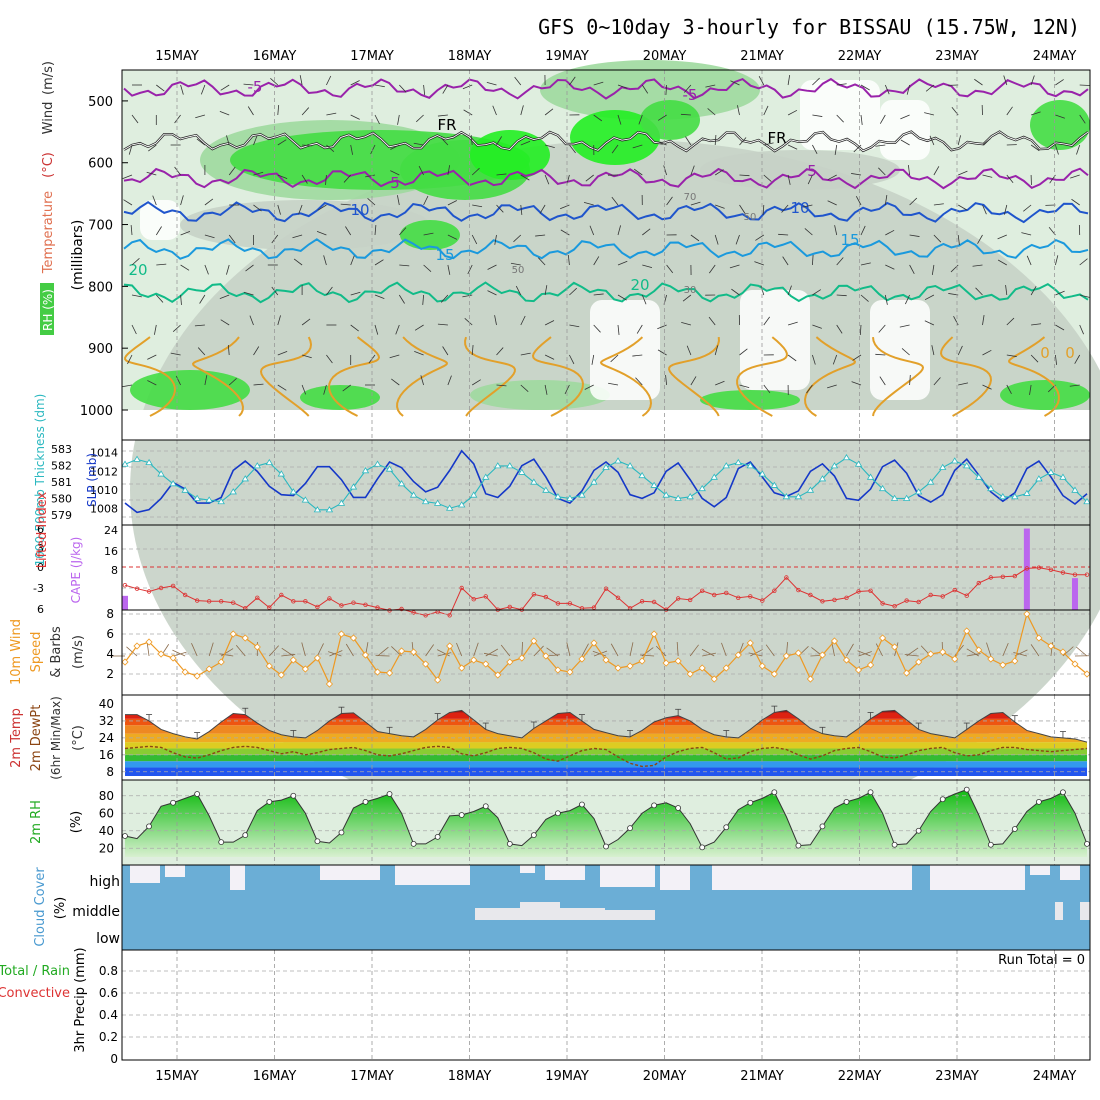 The image size is (1100, 1100). Describe the element at coordinates (108, 971) in the screenshot. I see `precip-tick: 0.8` at that location.